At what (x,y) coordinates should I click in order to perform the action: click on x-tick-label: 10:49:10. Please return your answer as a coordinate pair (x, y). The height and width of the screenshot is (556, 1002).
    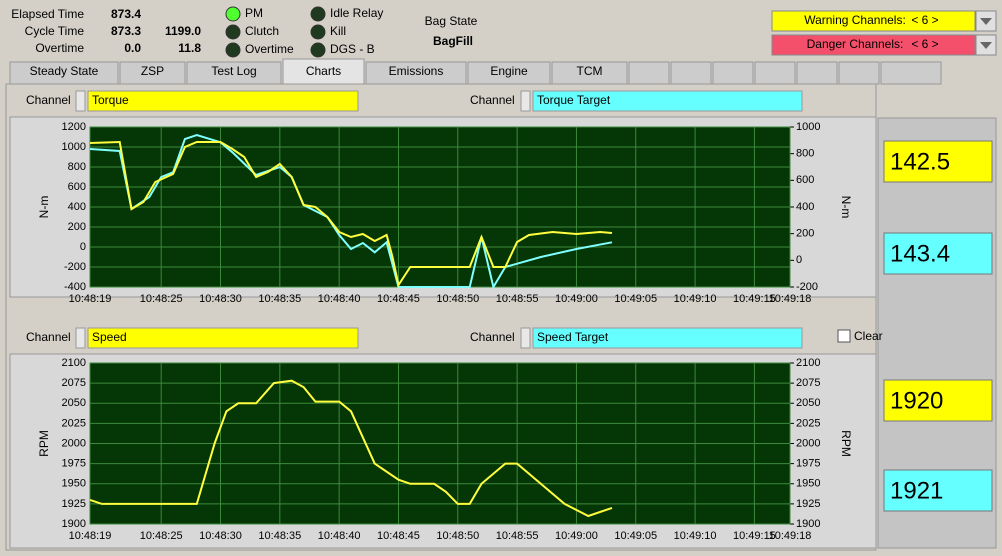
    Looking at the image, I should click on (695, 536).